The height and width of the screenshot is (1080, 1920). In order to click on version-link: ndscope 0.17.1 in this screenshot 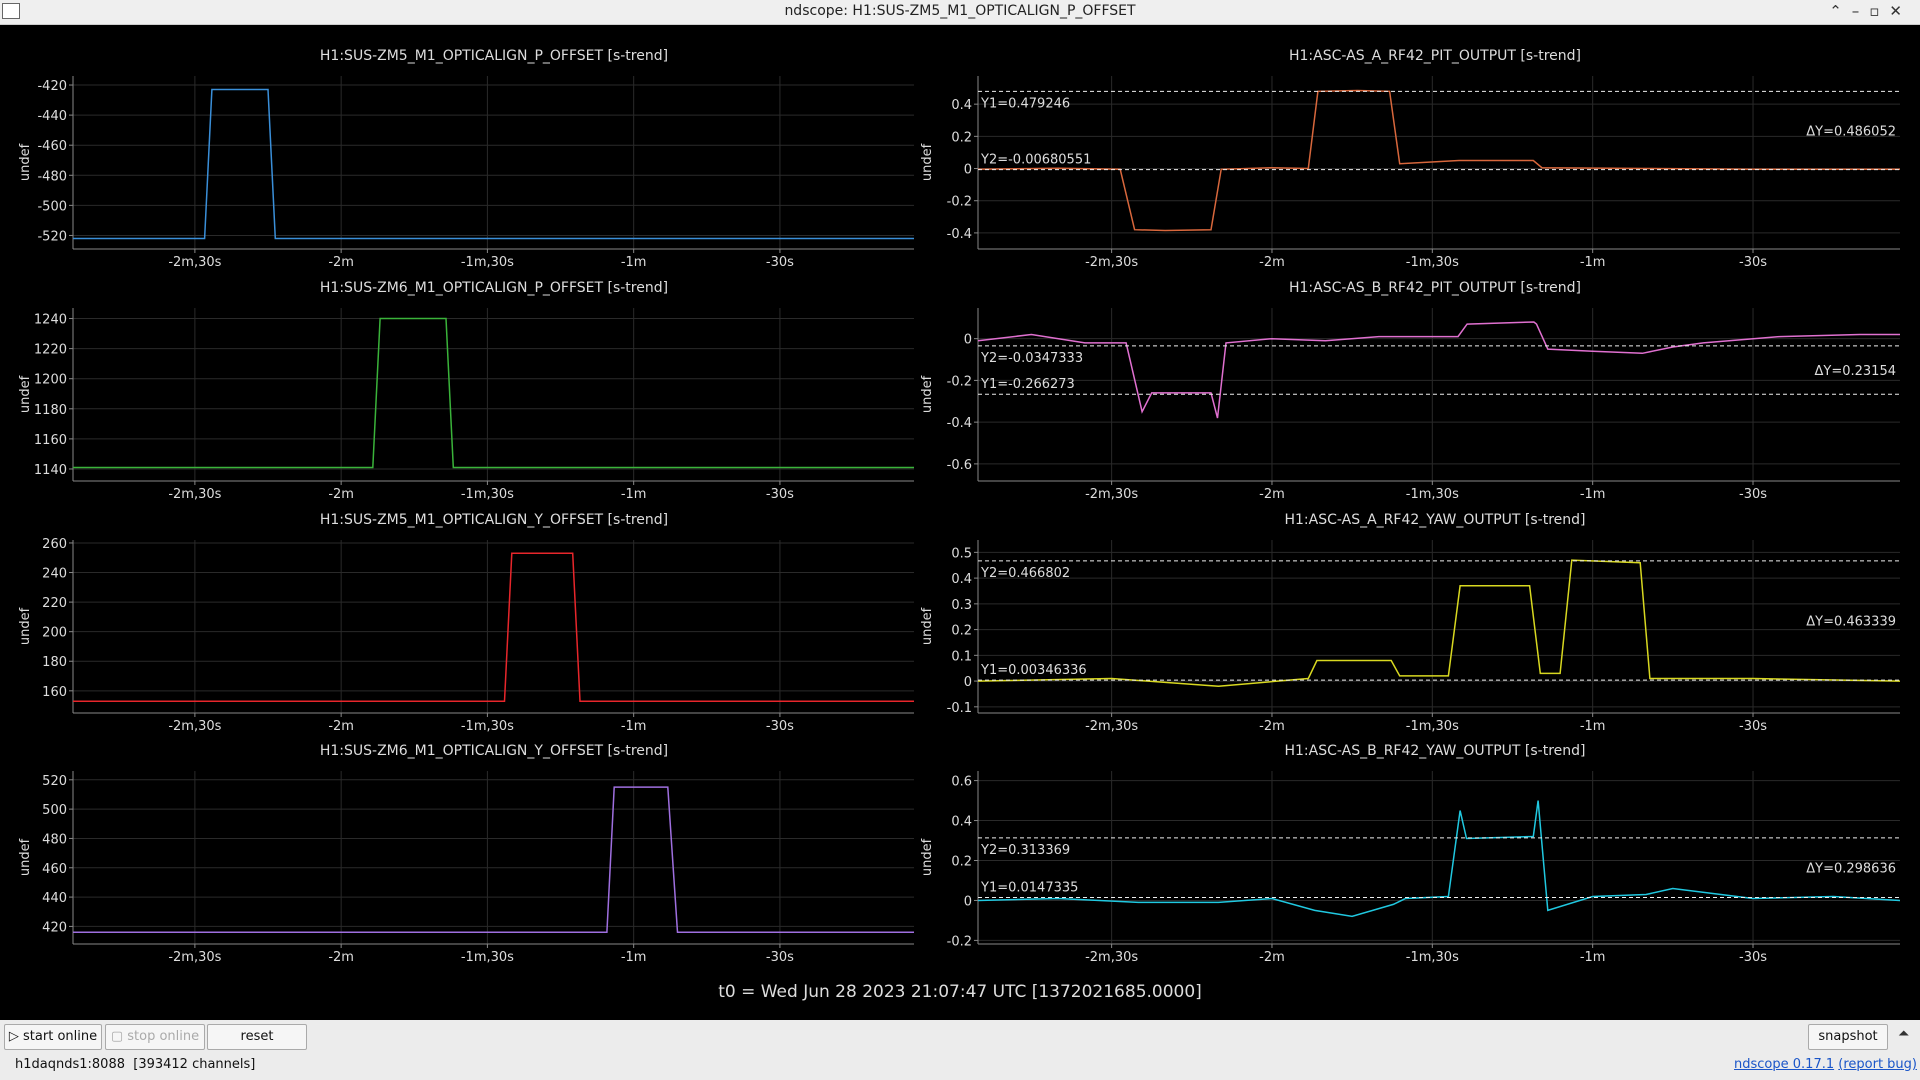, I will do `click(1784, 1064)`.